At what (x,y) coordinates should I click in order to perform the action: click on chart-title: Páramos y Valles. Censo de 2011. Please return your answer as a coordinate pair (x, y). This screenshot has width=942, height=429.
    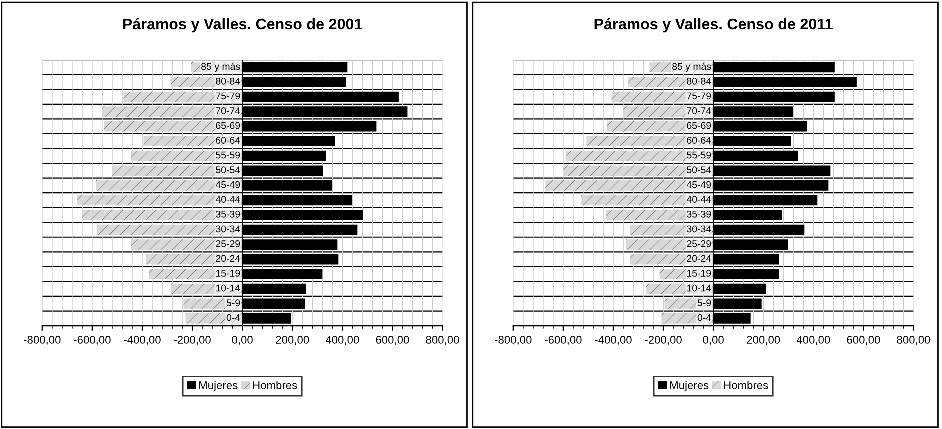
    Looking at the image, I should click on (713, 25).